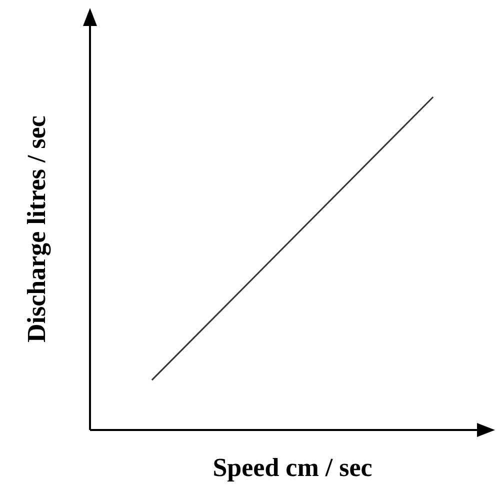 This screenshot has height=493, width=502. Describe the element at coordinates (292, 467) in the screenshot. I see `x-axis-title: Speed cm / sec` at that location.